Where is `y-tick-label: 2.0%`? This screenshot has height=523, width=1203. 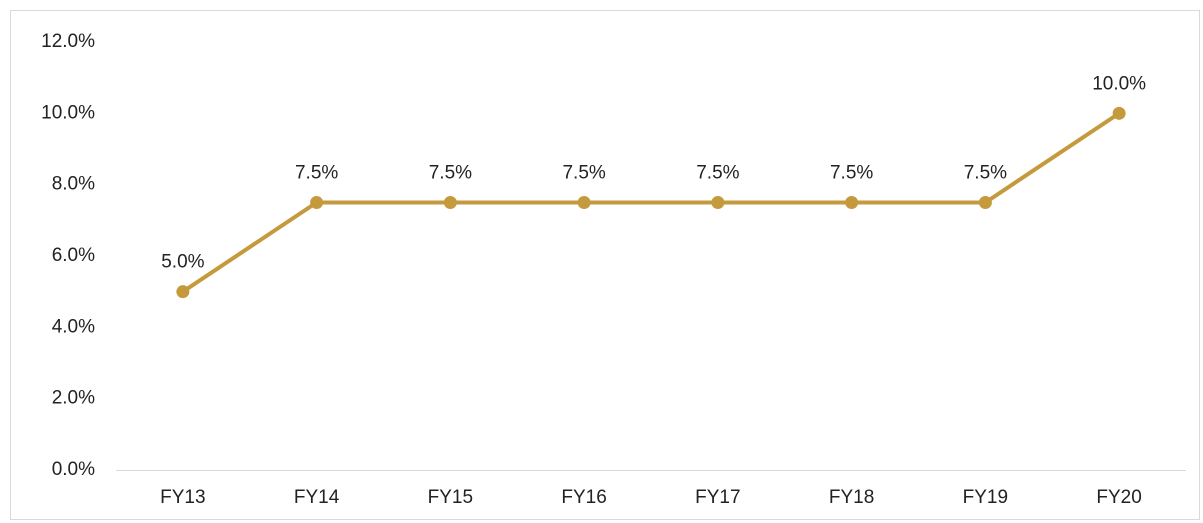
y-tick-label: 2.0% is located at coordinates (73, 398).